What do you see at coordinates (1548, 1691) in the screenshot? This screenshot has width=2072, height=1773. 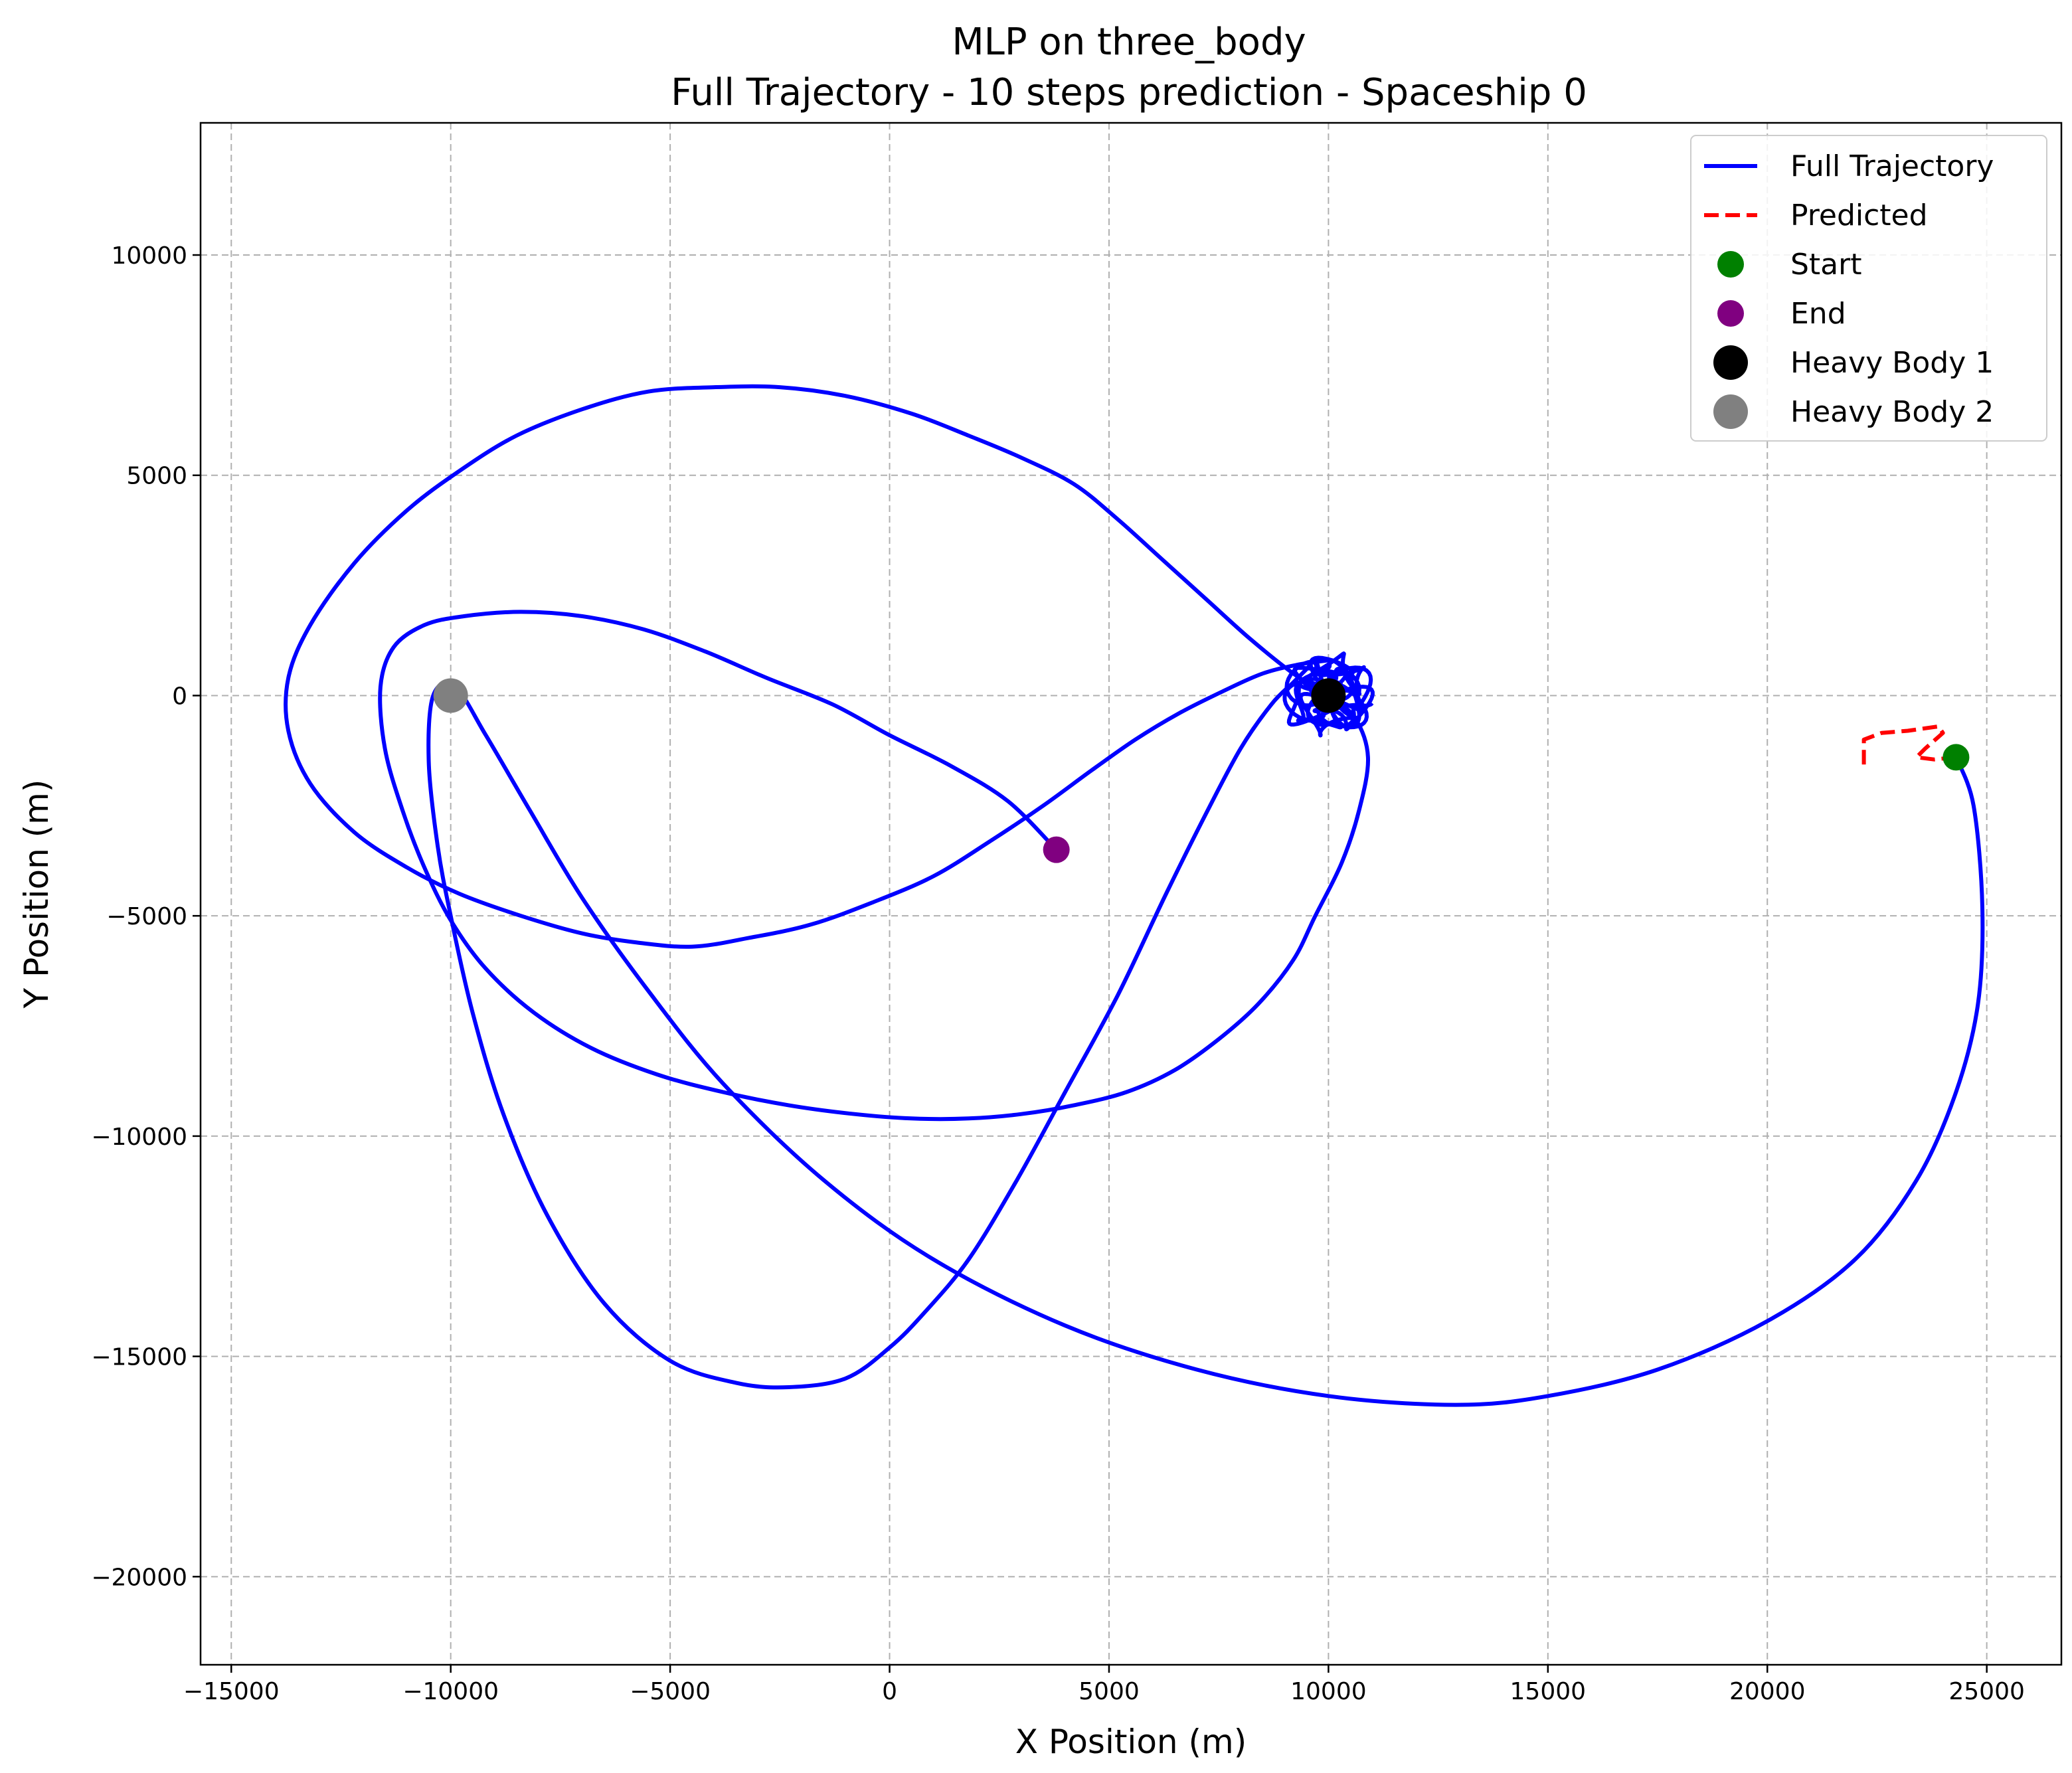 I see `x-tick-label: 15000` at bounding box center [1548, 1691].